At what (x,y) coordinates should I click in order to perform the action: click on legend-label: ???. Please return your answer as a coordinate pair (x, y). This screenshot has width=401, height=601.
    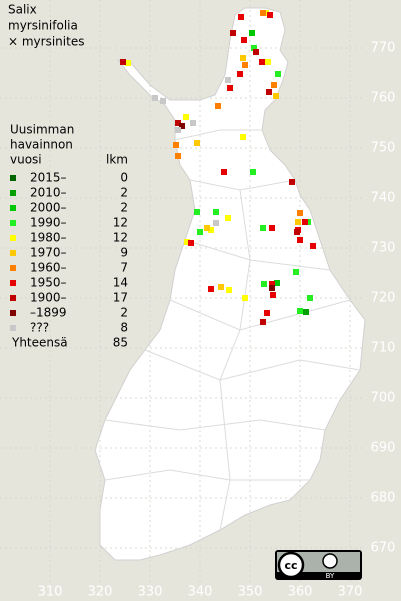
    Looking at the image, I should click on (39, 328).